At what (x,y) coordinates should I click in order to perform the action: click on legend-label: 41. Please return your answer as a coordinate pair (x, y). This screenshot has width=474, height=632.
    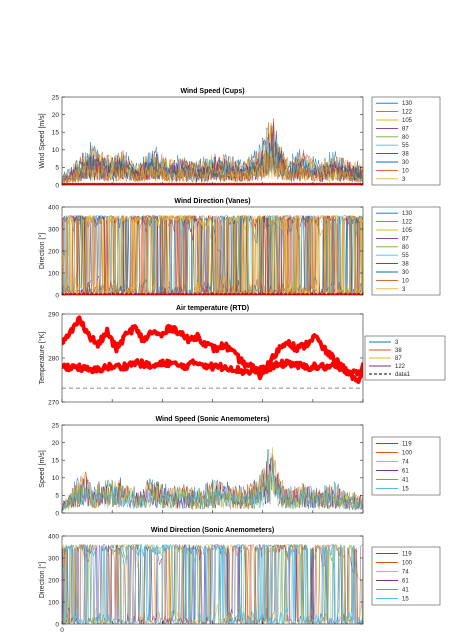
    Looking at the image, I should click on (405, 591).